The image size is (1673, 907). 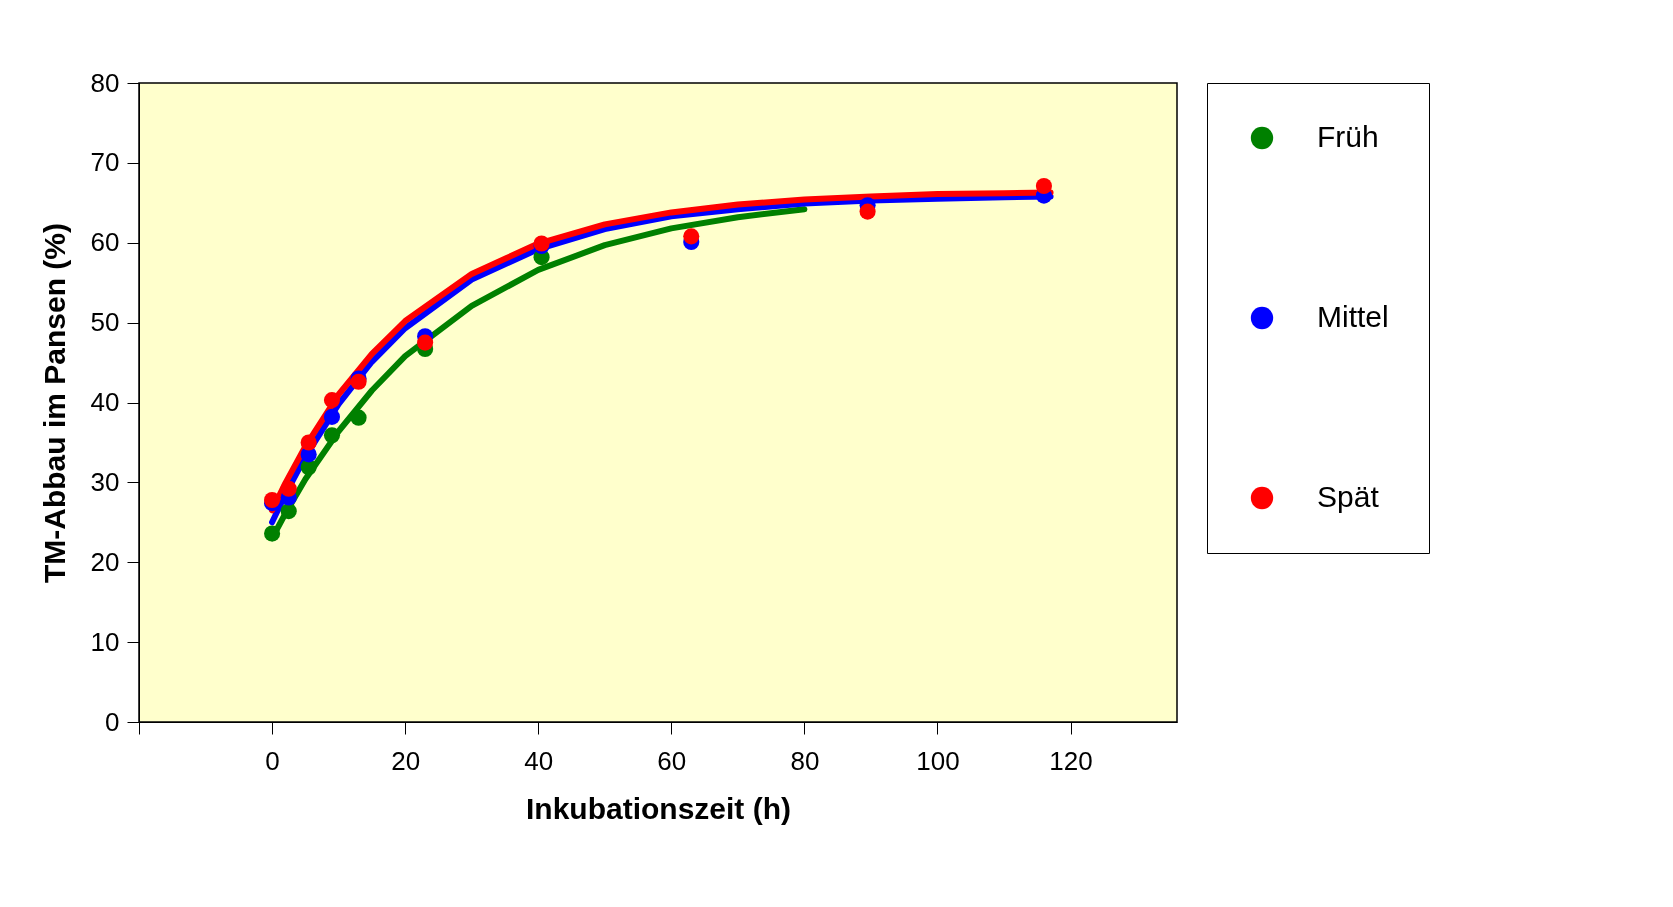 I want to click on y-tick-label: 10, so click(x=105, y=641).